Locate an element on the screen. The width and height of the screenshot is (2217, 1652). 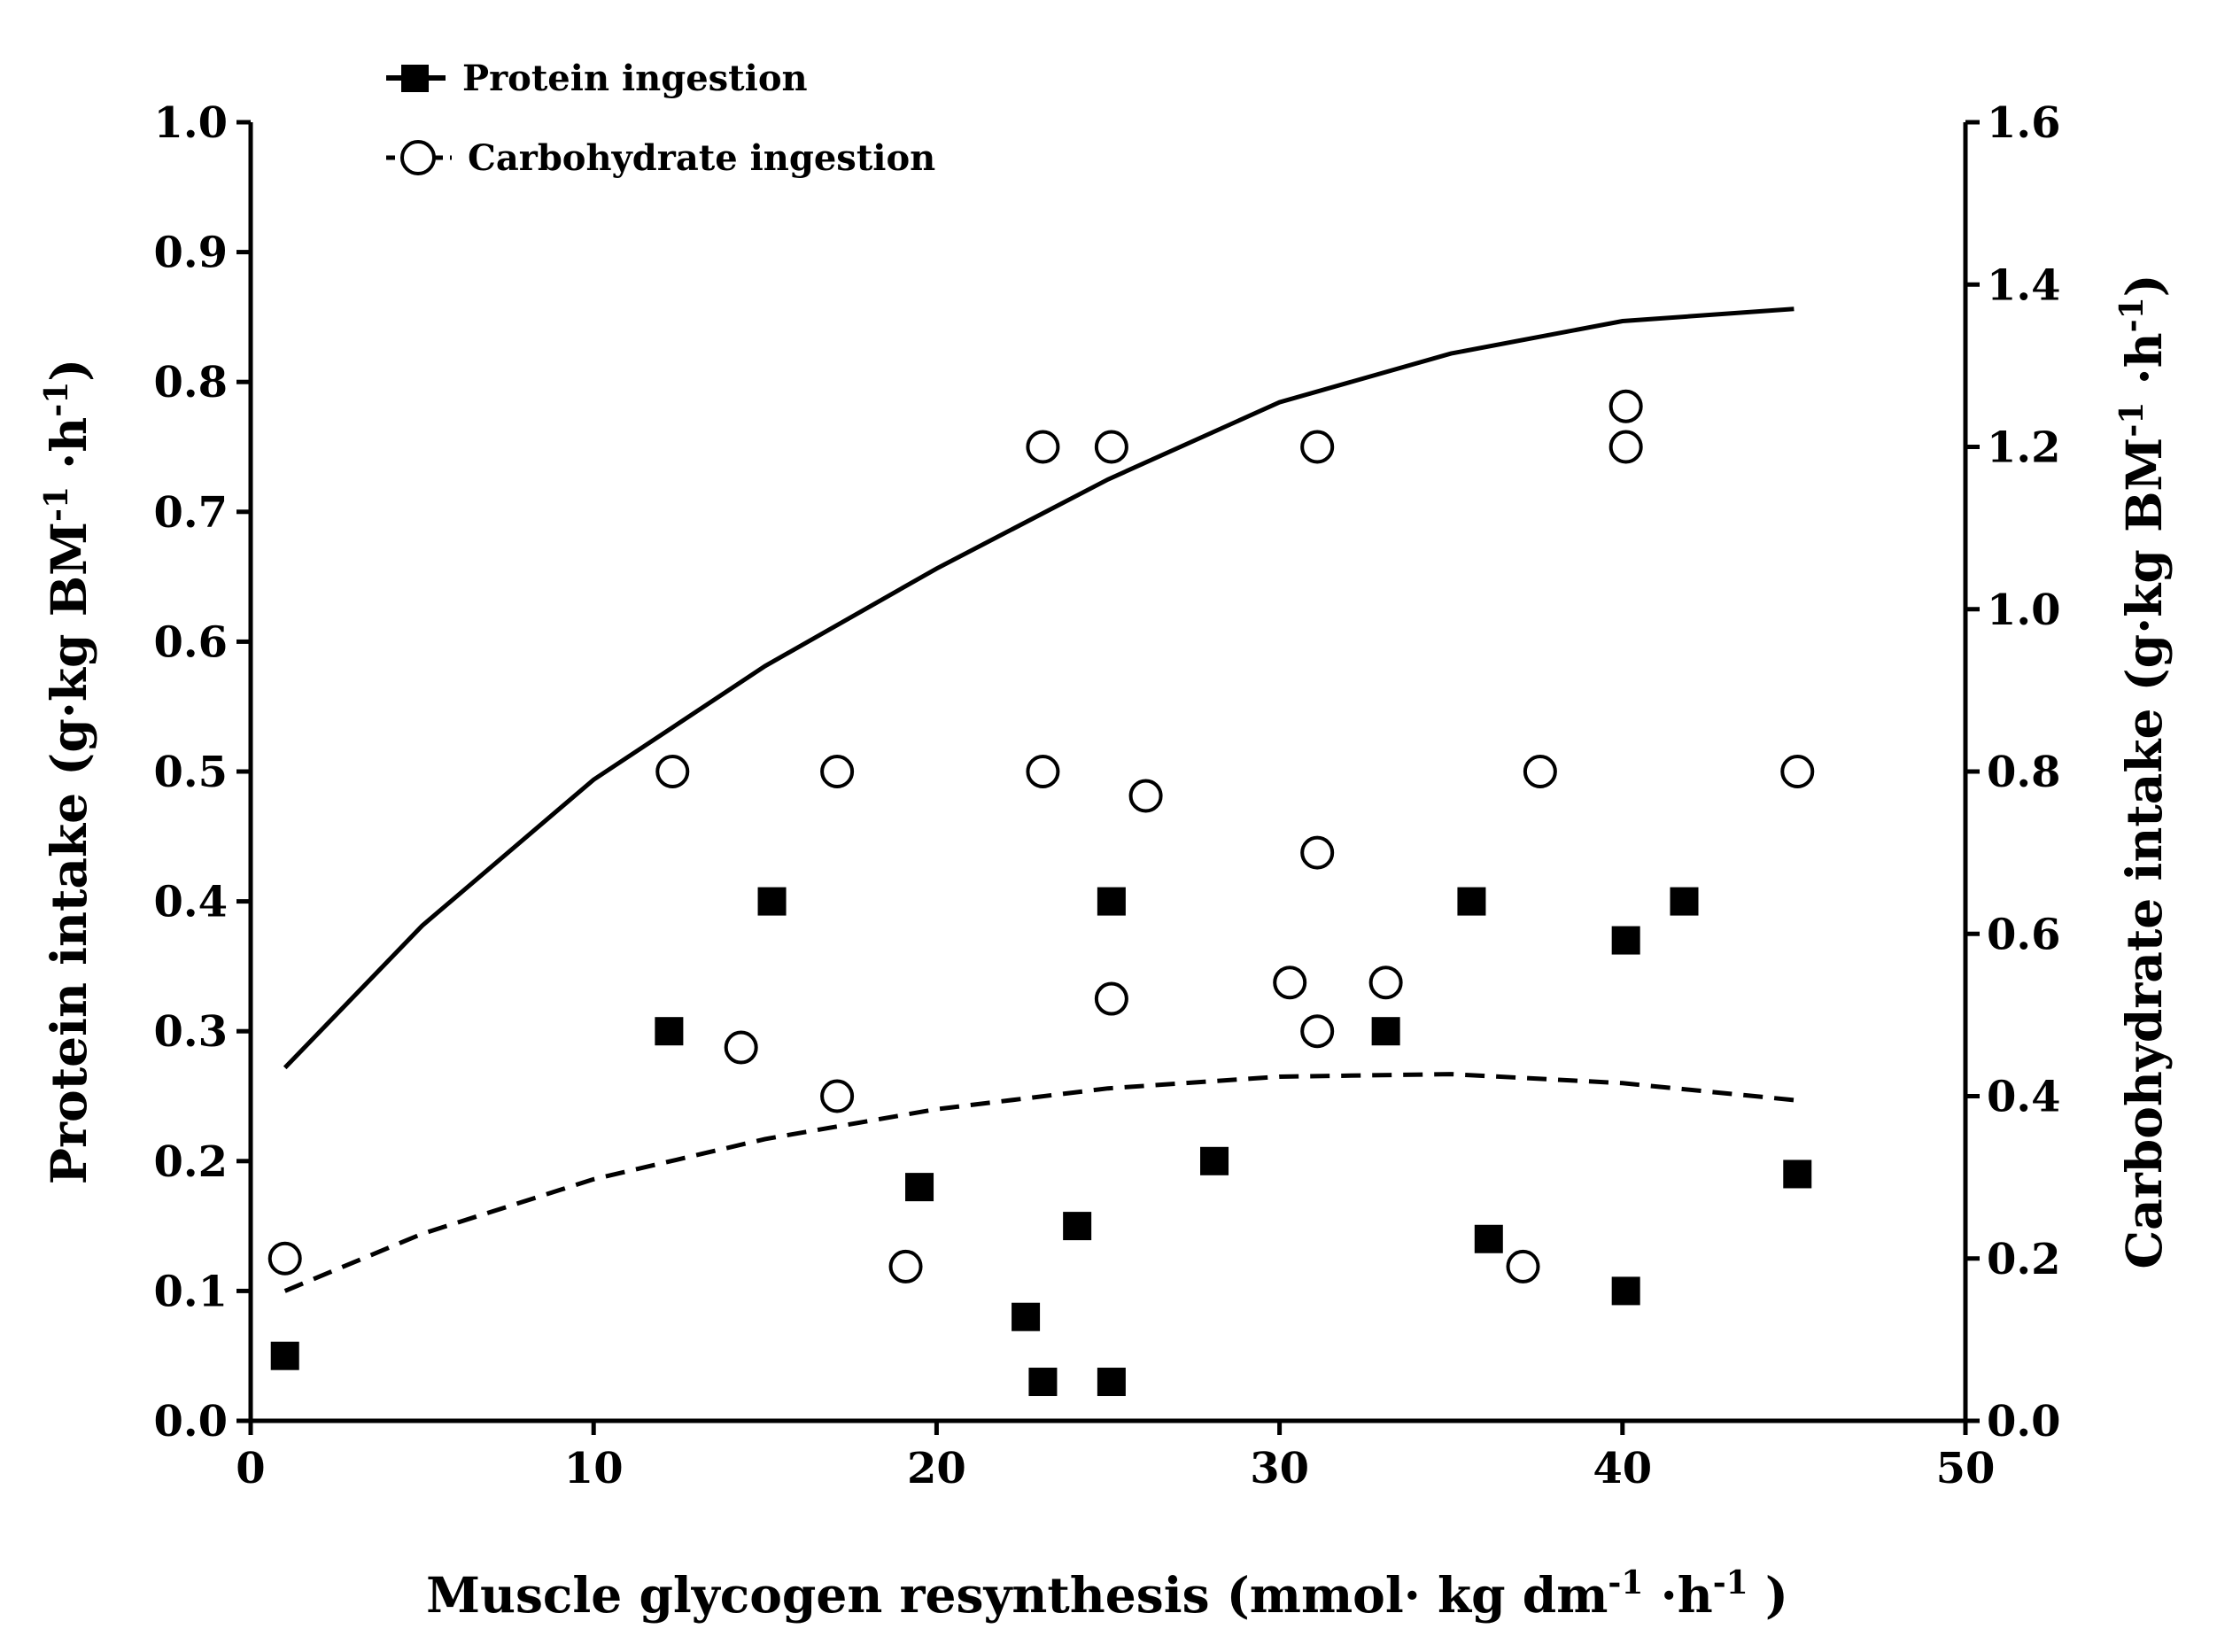
legend-protein-label: Protein ingestion is located at coordinates (635, 78).